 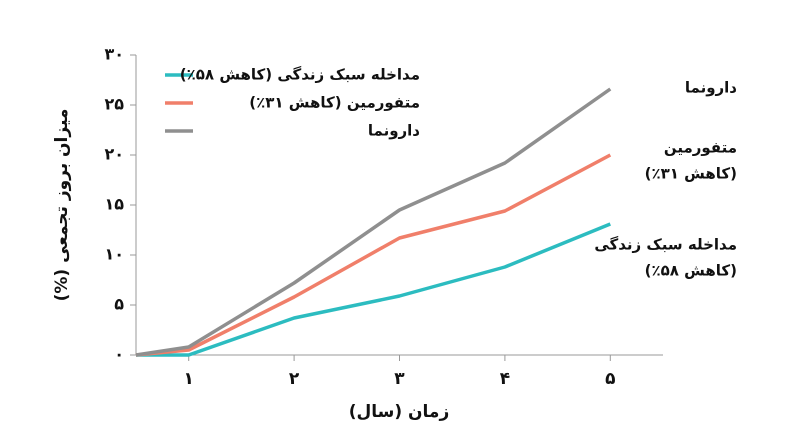 What do you see at coordinates (119, 354) in the screenshot?
I see `y-tick-label: ۰` at bounding box center [119, 354].